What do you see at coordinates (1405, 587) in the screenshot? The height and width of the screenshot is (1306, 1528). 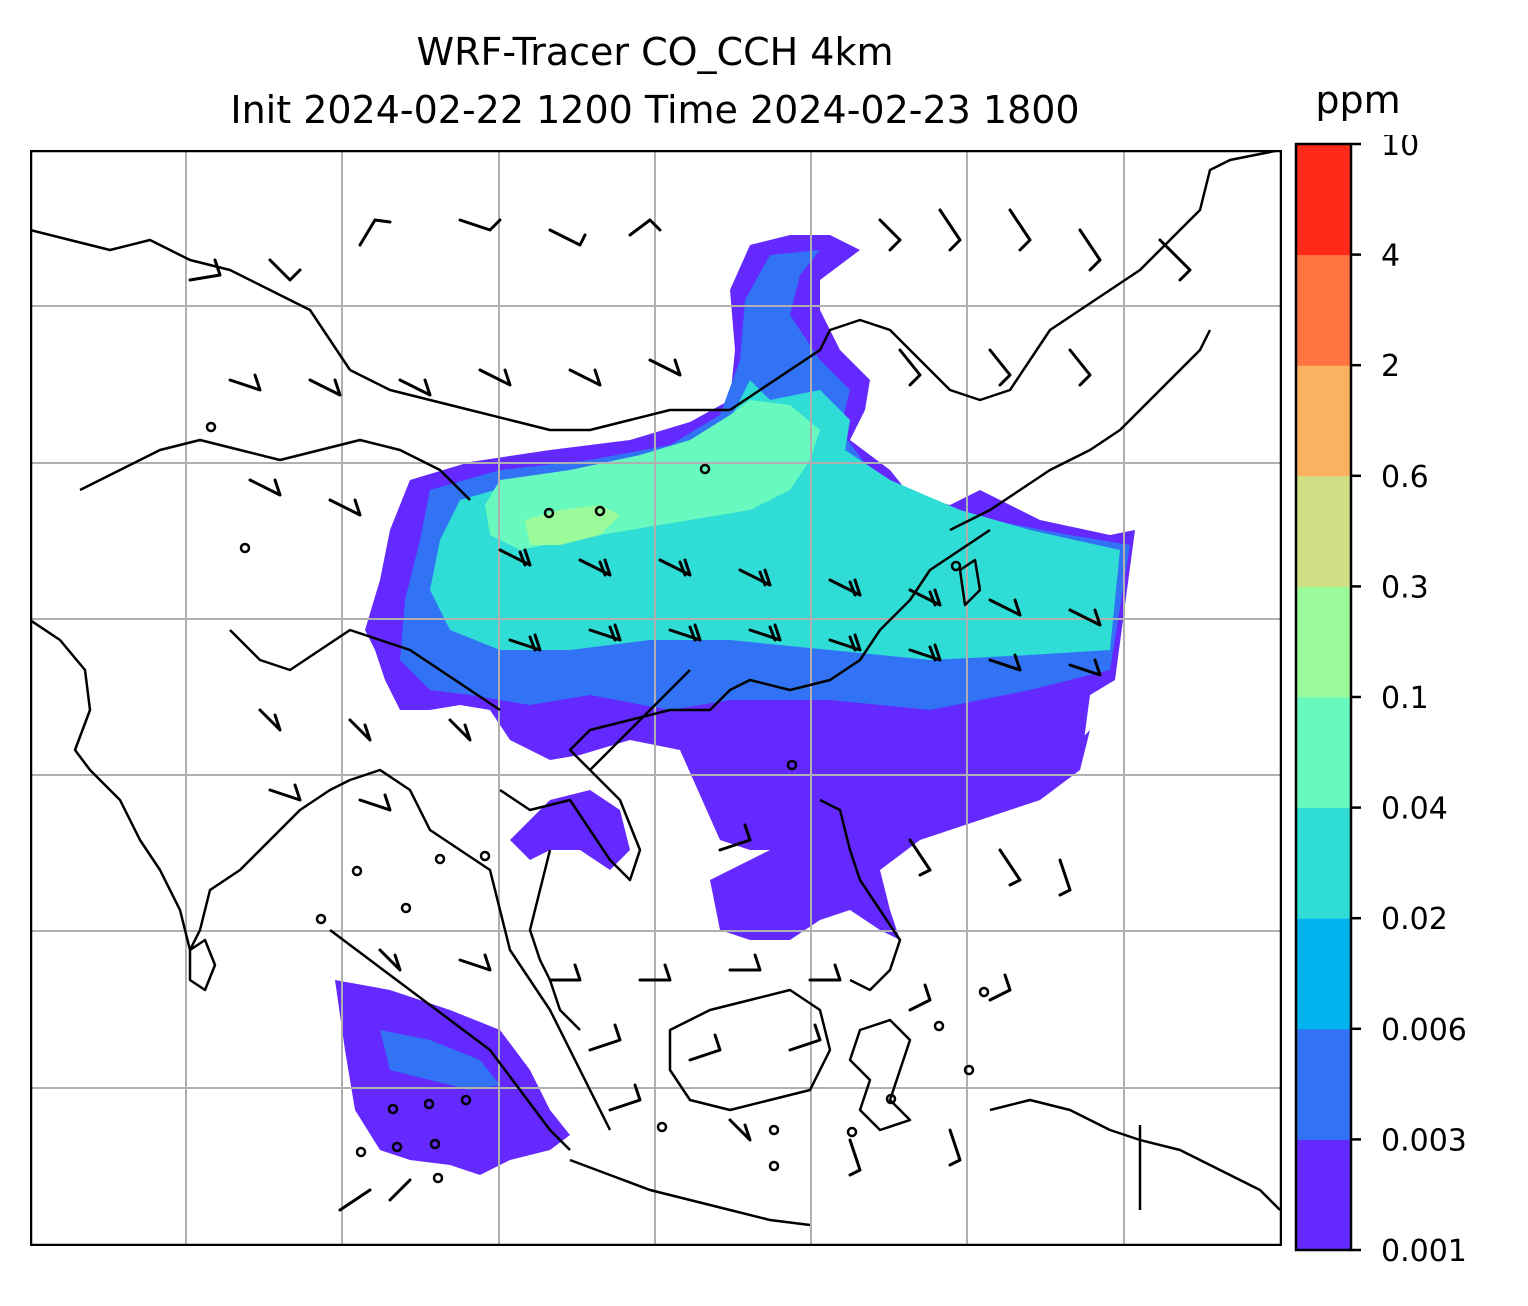 I see `colorbar-tick-label: 0.3` at bounding box center [1405, 587].